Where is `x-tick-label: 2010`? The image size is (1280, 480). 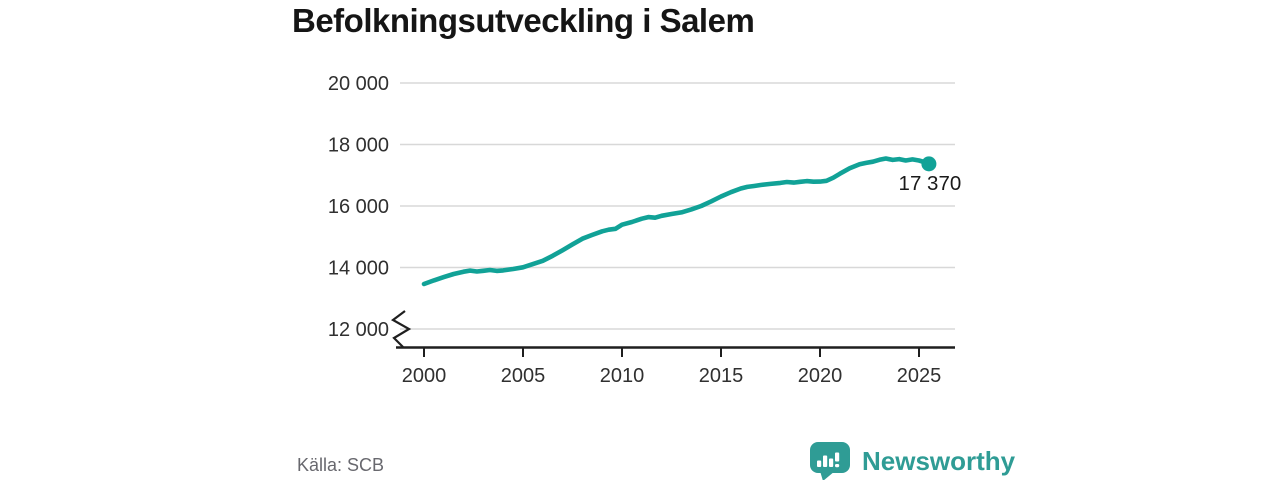
x-tick-label: 2010 is located at coordinates (622, 376).